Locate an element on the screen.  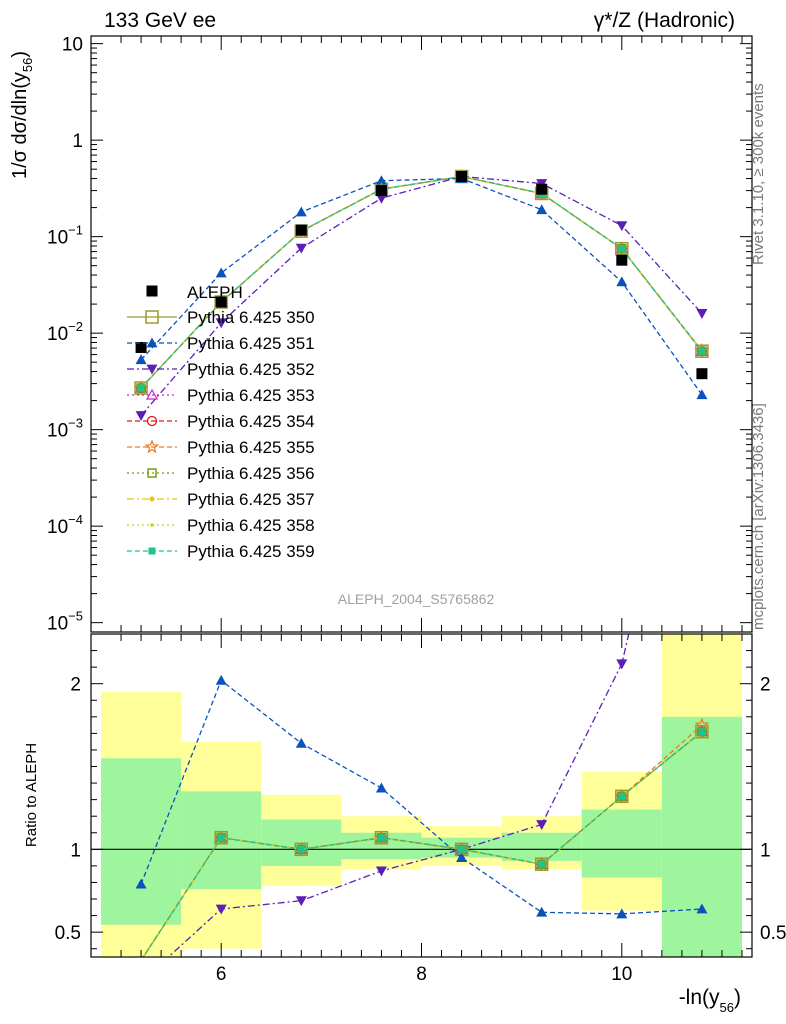
legend-marker-p353 is located at coordinates (152, 394).